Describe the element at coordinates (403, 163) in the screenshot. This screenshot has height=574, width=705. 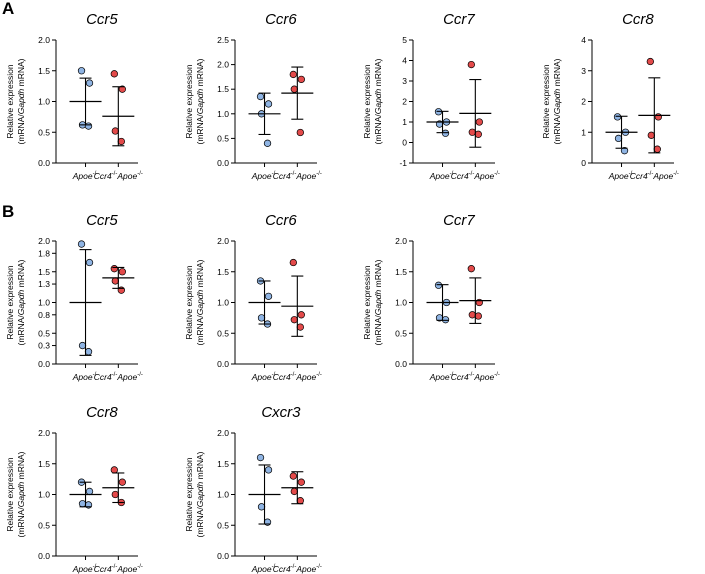
I see `y-tick-label: -1` at that location.